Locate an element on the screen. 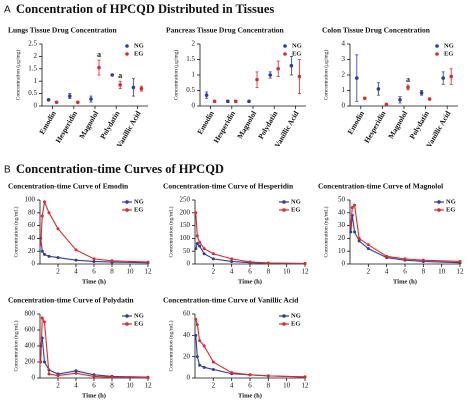  x-tick-label: 8 is located at coordinates (269, 386).